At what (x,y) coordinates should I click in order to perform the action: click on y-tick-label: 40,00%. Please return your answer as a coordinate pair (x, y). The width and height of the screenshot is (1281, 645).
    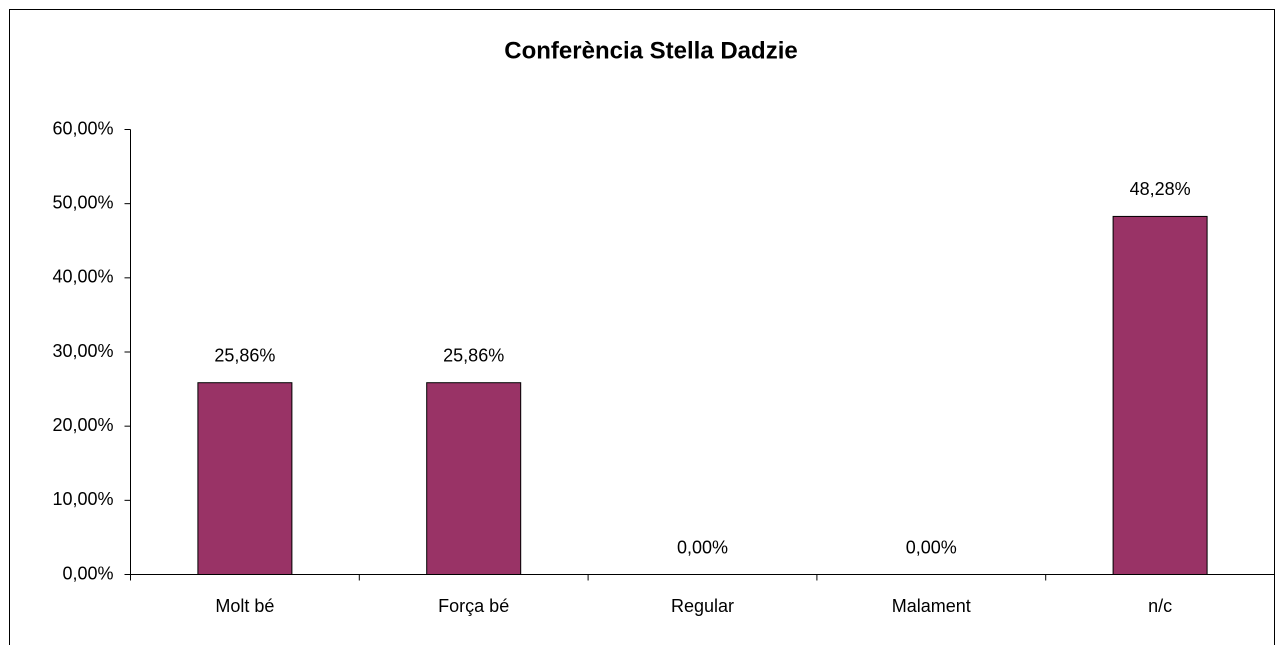
    Looking at the image, I should click on (82, 277).